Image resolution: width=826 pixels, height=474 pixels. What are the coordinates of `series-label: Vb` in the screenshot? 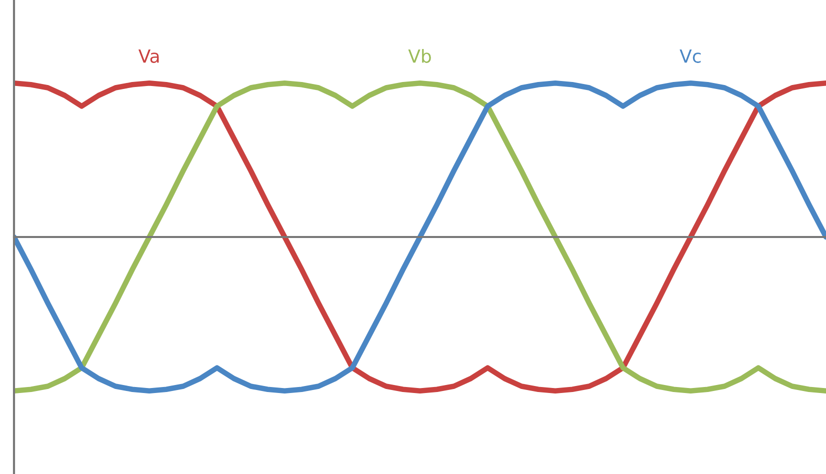 It's located at (419, 55).